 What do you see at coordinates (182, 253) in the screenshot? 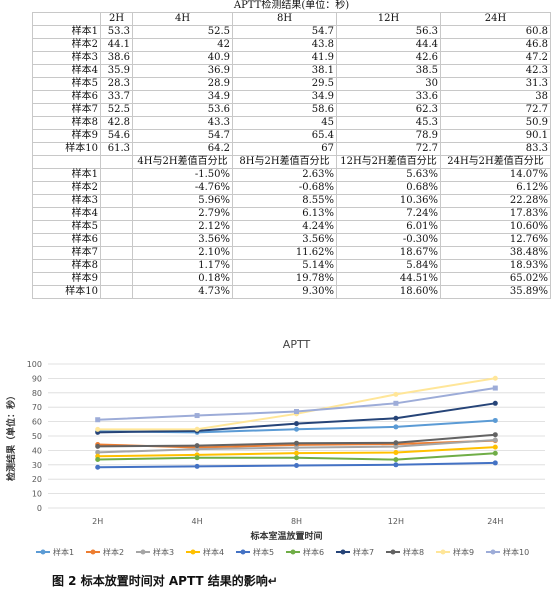
I see `diff-cell: 2.10%` at bounding box center [182, 253].